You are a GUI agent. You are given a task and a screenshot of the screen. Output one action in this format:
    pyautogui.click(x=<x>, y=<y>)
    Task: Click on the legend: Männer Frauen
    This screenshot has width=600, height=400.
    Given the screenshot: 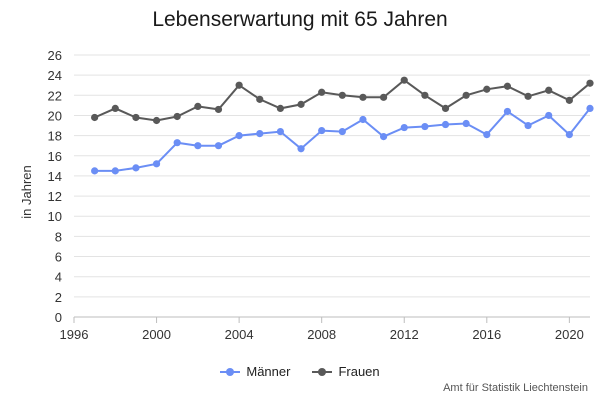 What is the action you would take?
    pyautogui.click(x=300, y=371)
    